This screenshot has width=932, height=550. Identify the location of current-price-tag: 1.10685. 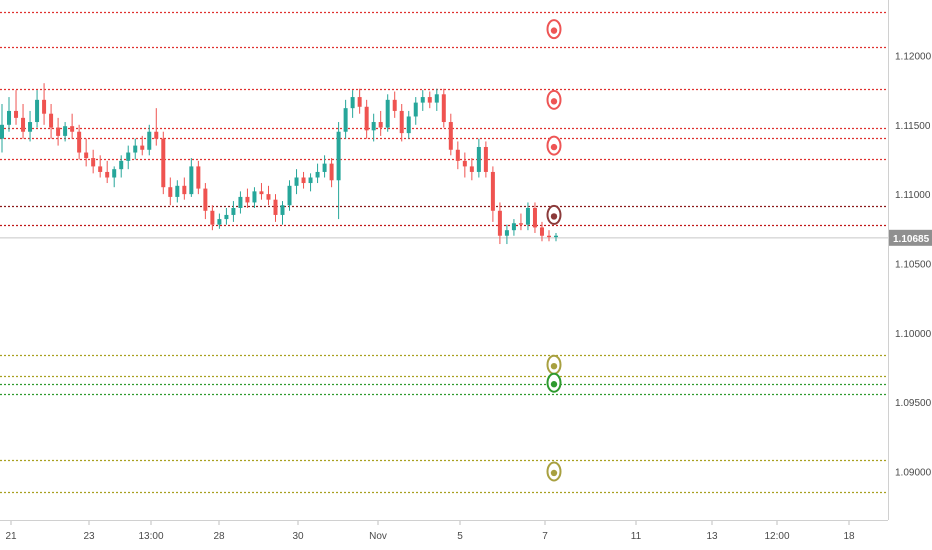
(910, 237).